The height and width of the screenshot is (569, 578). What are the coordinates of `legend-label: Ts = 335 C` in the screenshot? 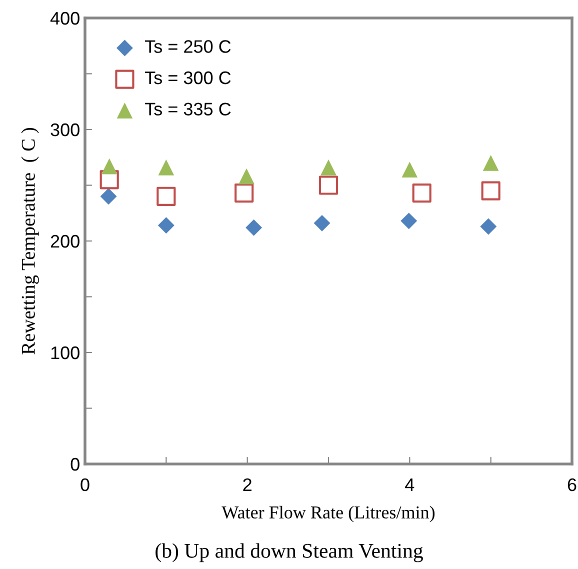 It's located at (187, 109).